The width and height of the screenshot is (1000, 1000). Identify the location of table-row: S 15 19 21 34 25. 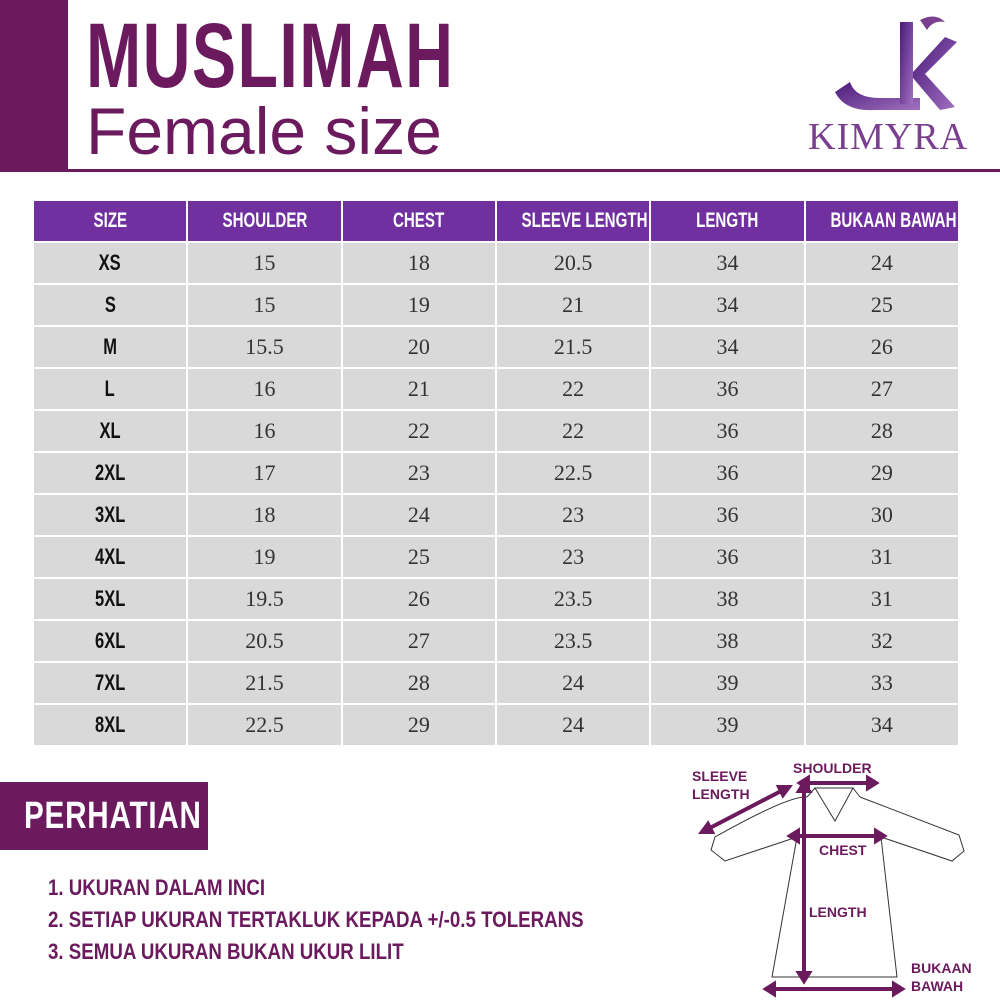
(496, 305).